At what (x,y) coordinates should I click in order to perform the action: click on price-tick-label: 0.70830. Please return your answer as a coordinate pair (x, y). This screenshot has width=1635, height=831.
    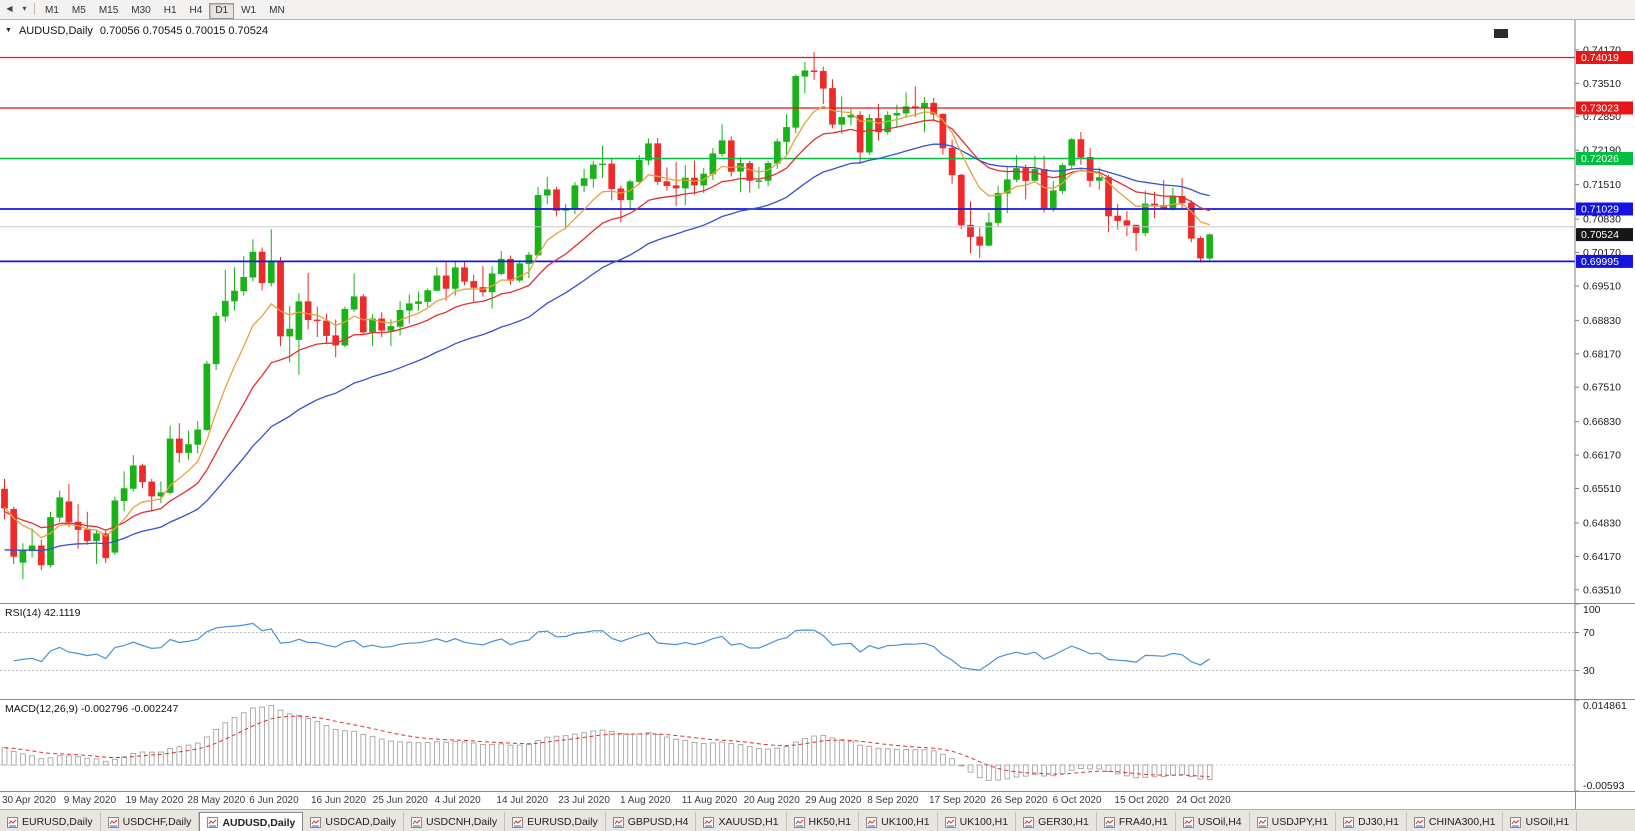
    Looking at the image, I should click on (1602, 219).